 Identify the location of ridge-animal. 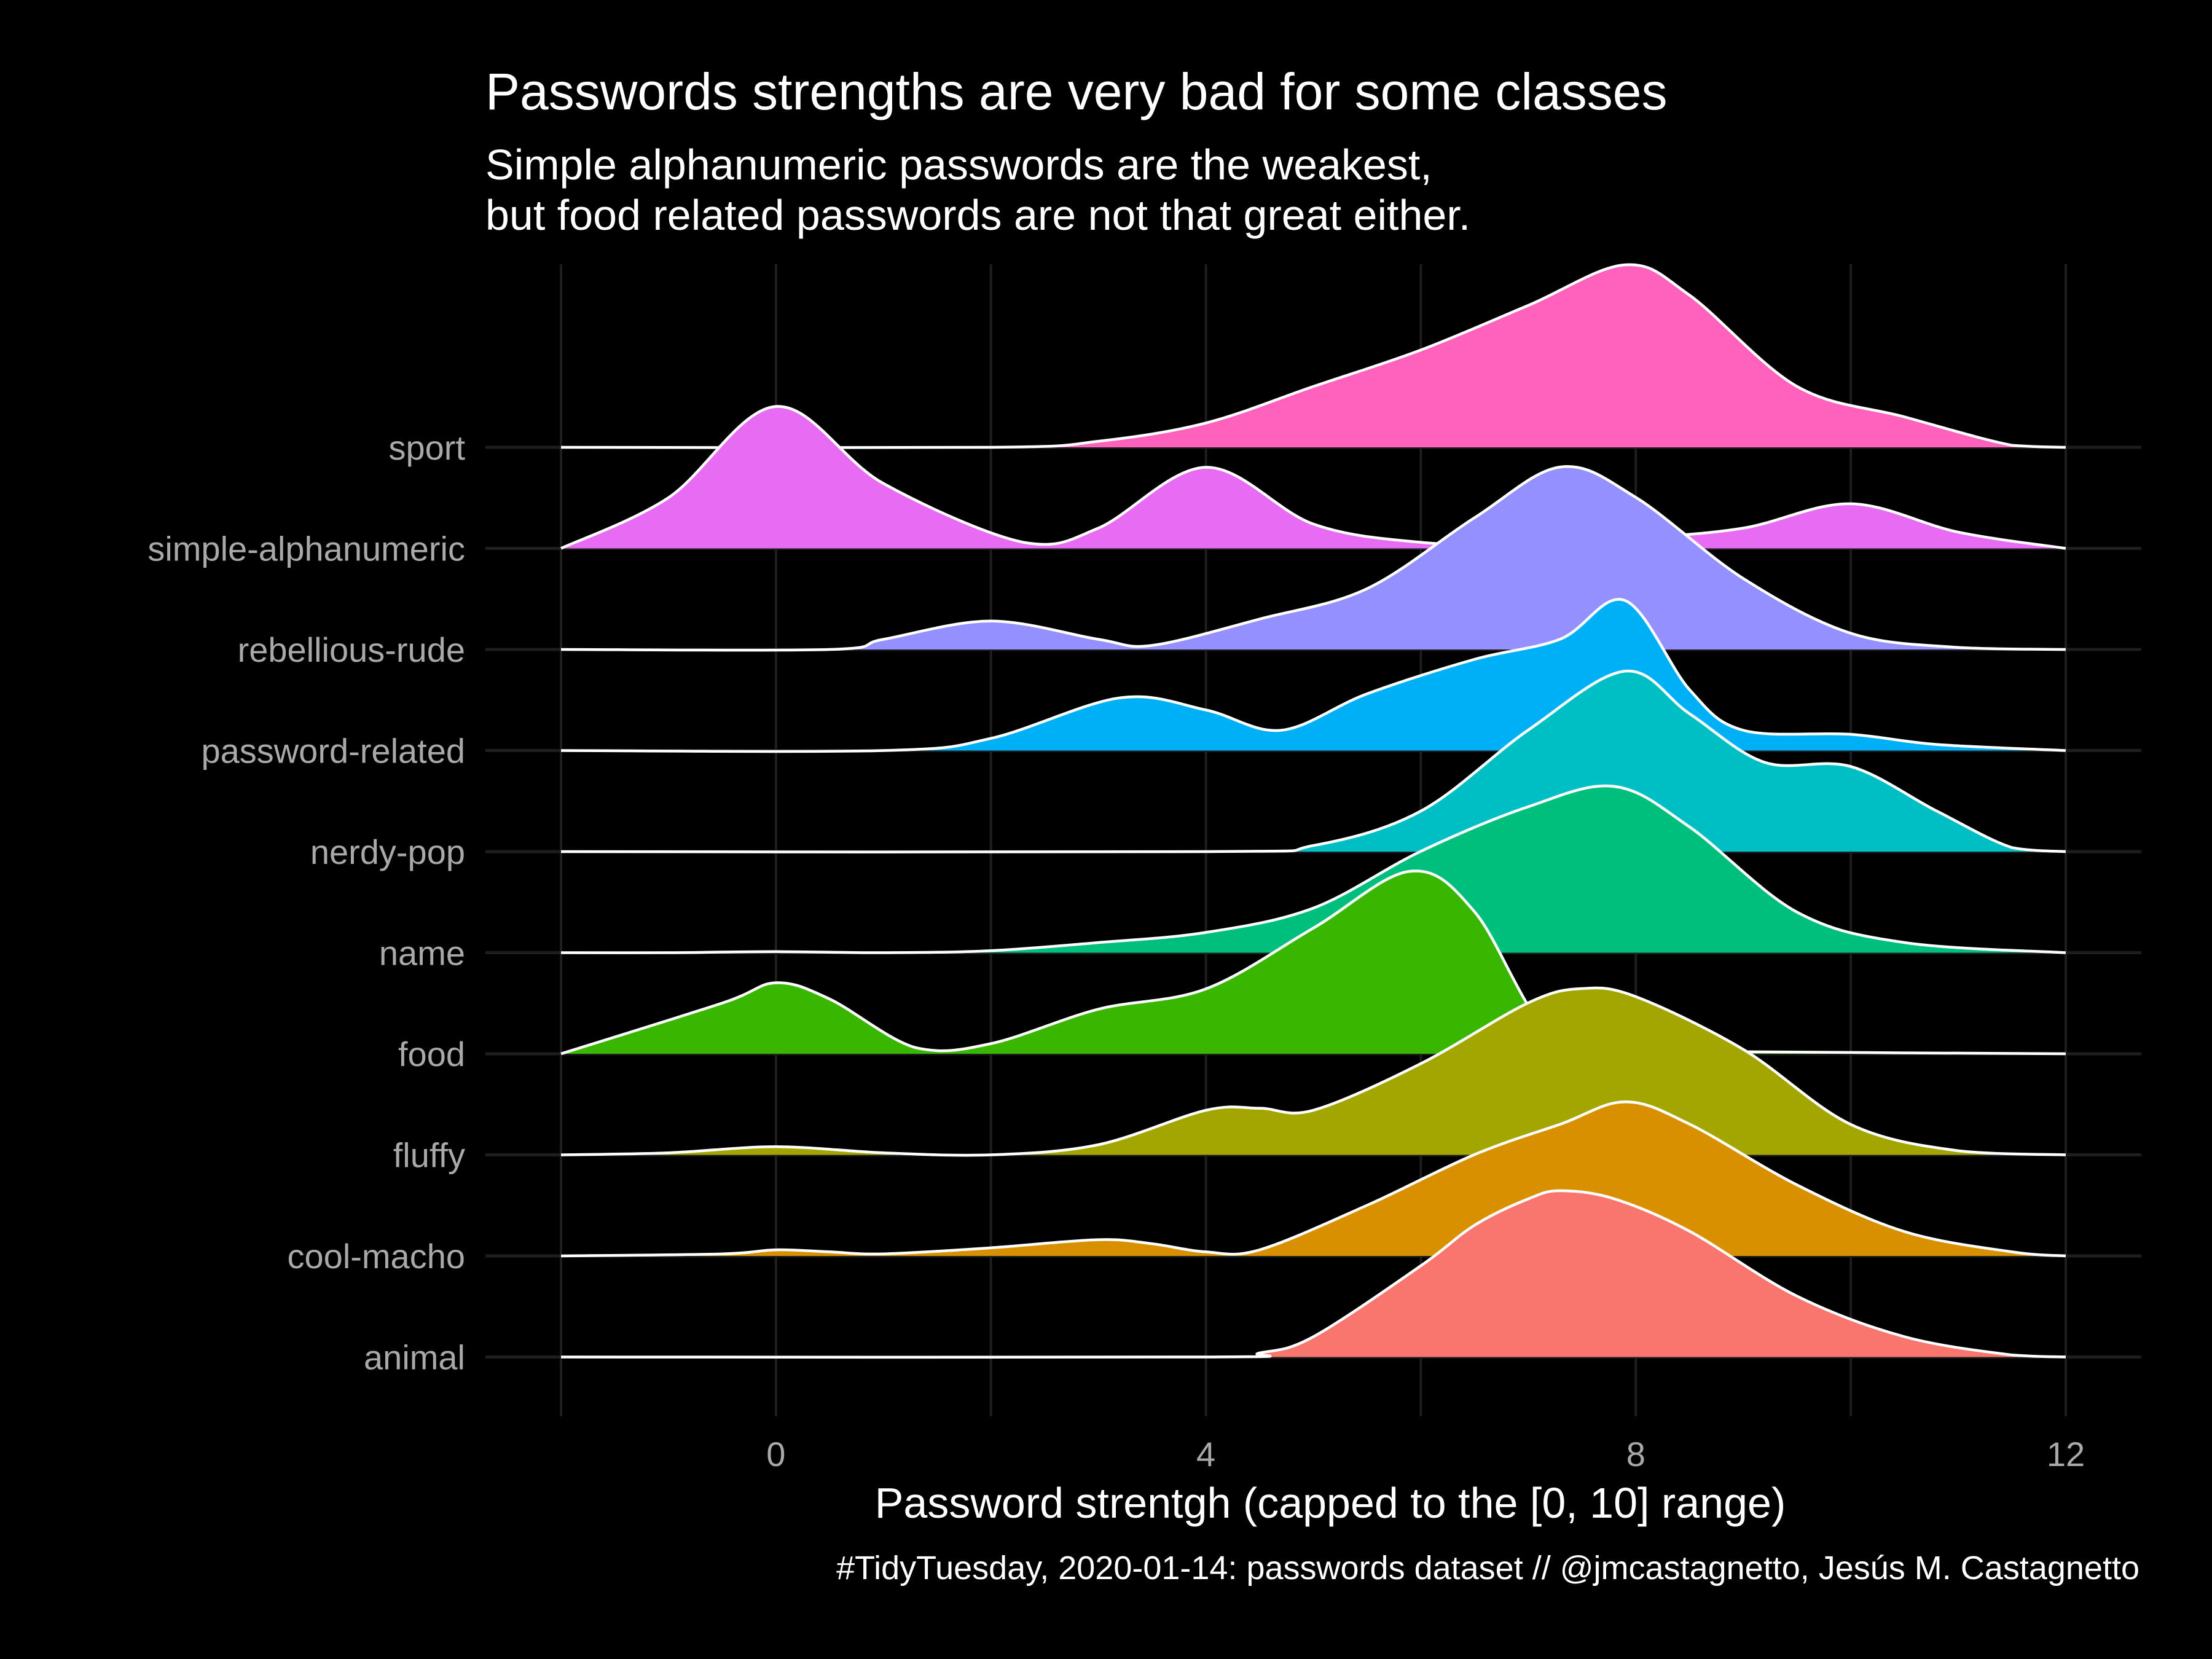
(1313, 1274).